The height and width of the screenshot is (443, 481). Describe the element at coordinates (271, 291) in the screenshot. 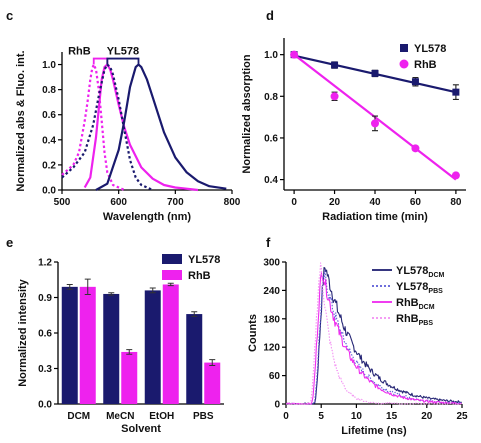

I see `panel-f-y-tick-label: 240` at that location.